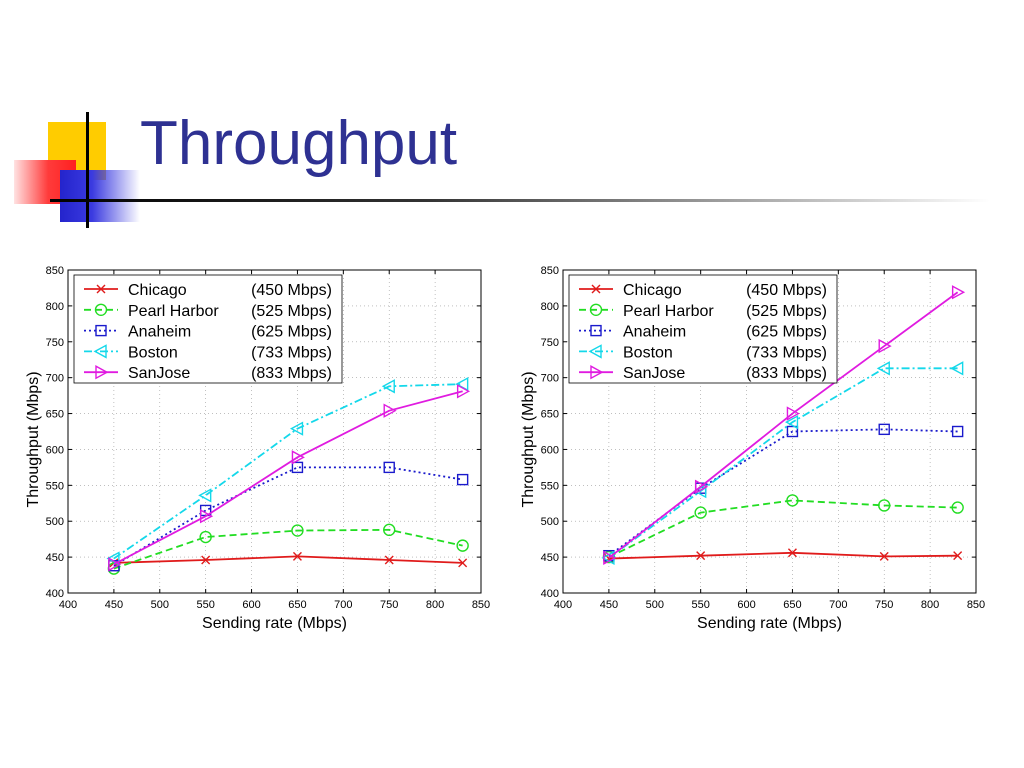 The height and width of the screenshot is (768, 1024). I want to click on y-tick-label: 750, so click(550, 343).